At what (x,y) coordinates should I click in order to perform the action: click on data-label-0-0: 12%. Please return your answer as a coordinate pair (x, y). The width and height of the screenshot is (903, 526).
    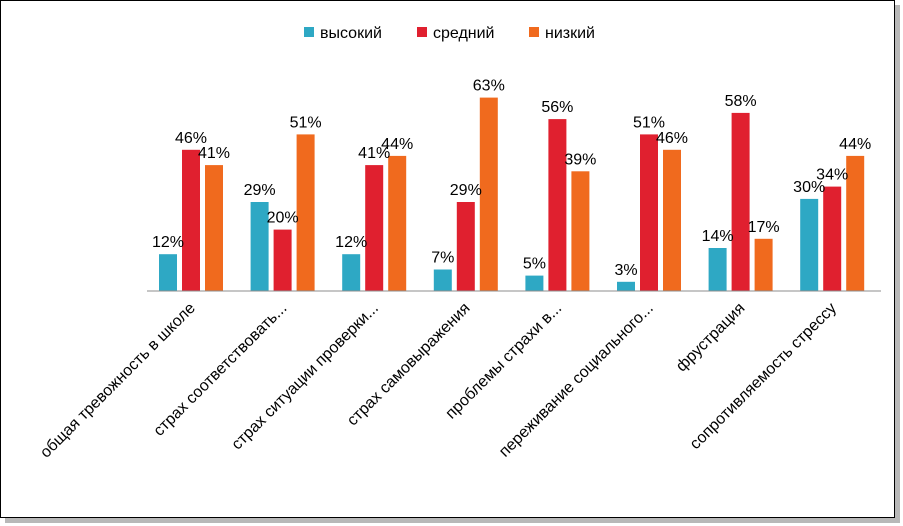
    Looking at the image, I should click on (168, 242).